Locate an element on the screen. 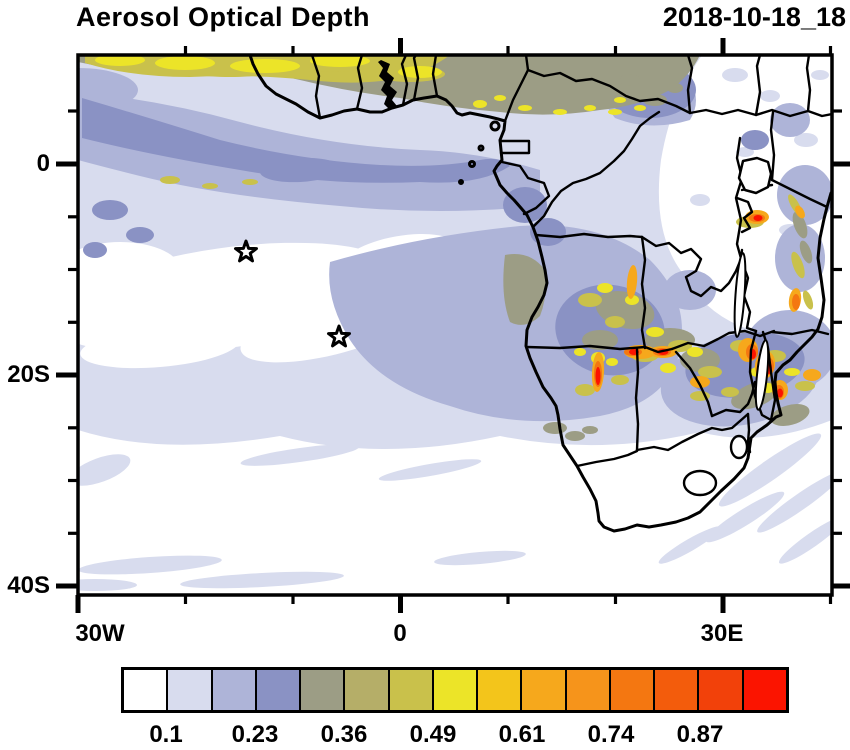 The height and width of the screenshot is (750, 850). colorbar-cells is located at coordinates (455, 690).